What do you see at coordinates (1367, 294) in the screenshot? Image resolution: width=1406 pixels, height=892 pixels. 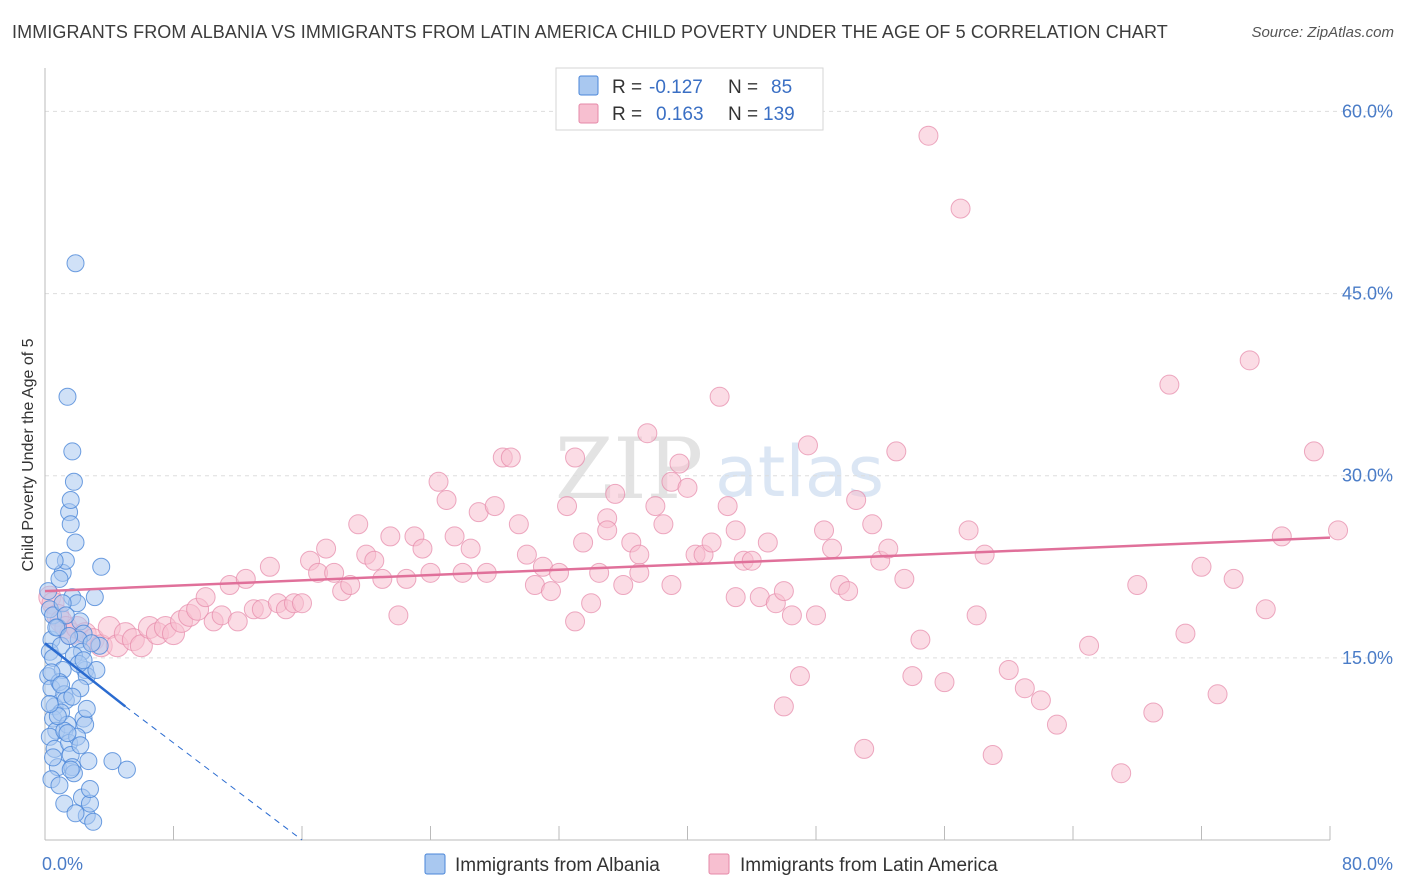 I see `y-tick-label-2: 45.0%` at bounding box center [1367, 294].